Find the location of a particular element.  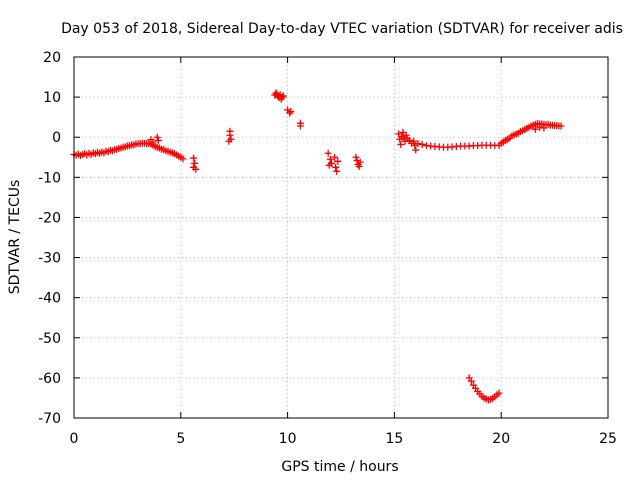

y-tick-label: -70 is located at coordinates (49, 419).